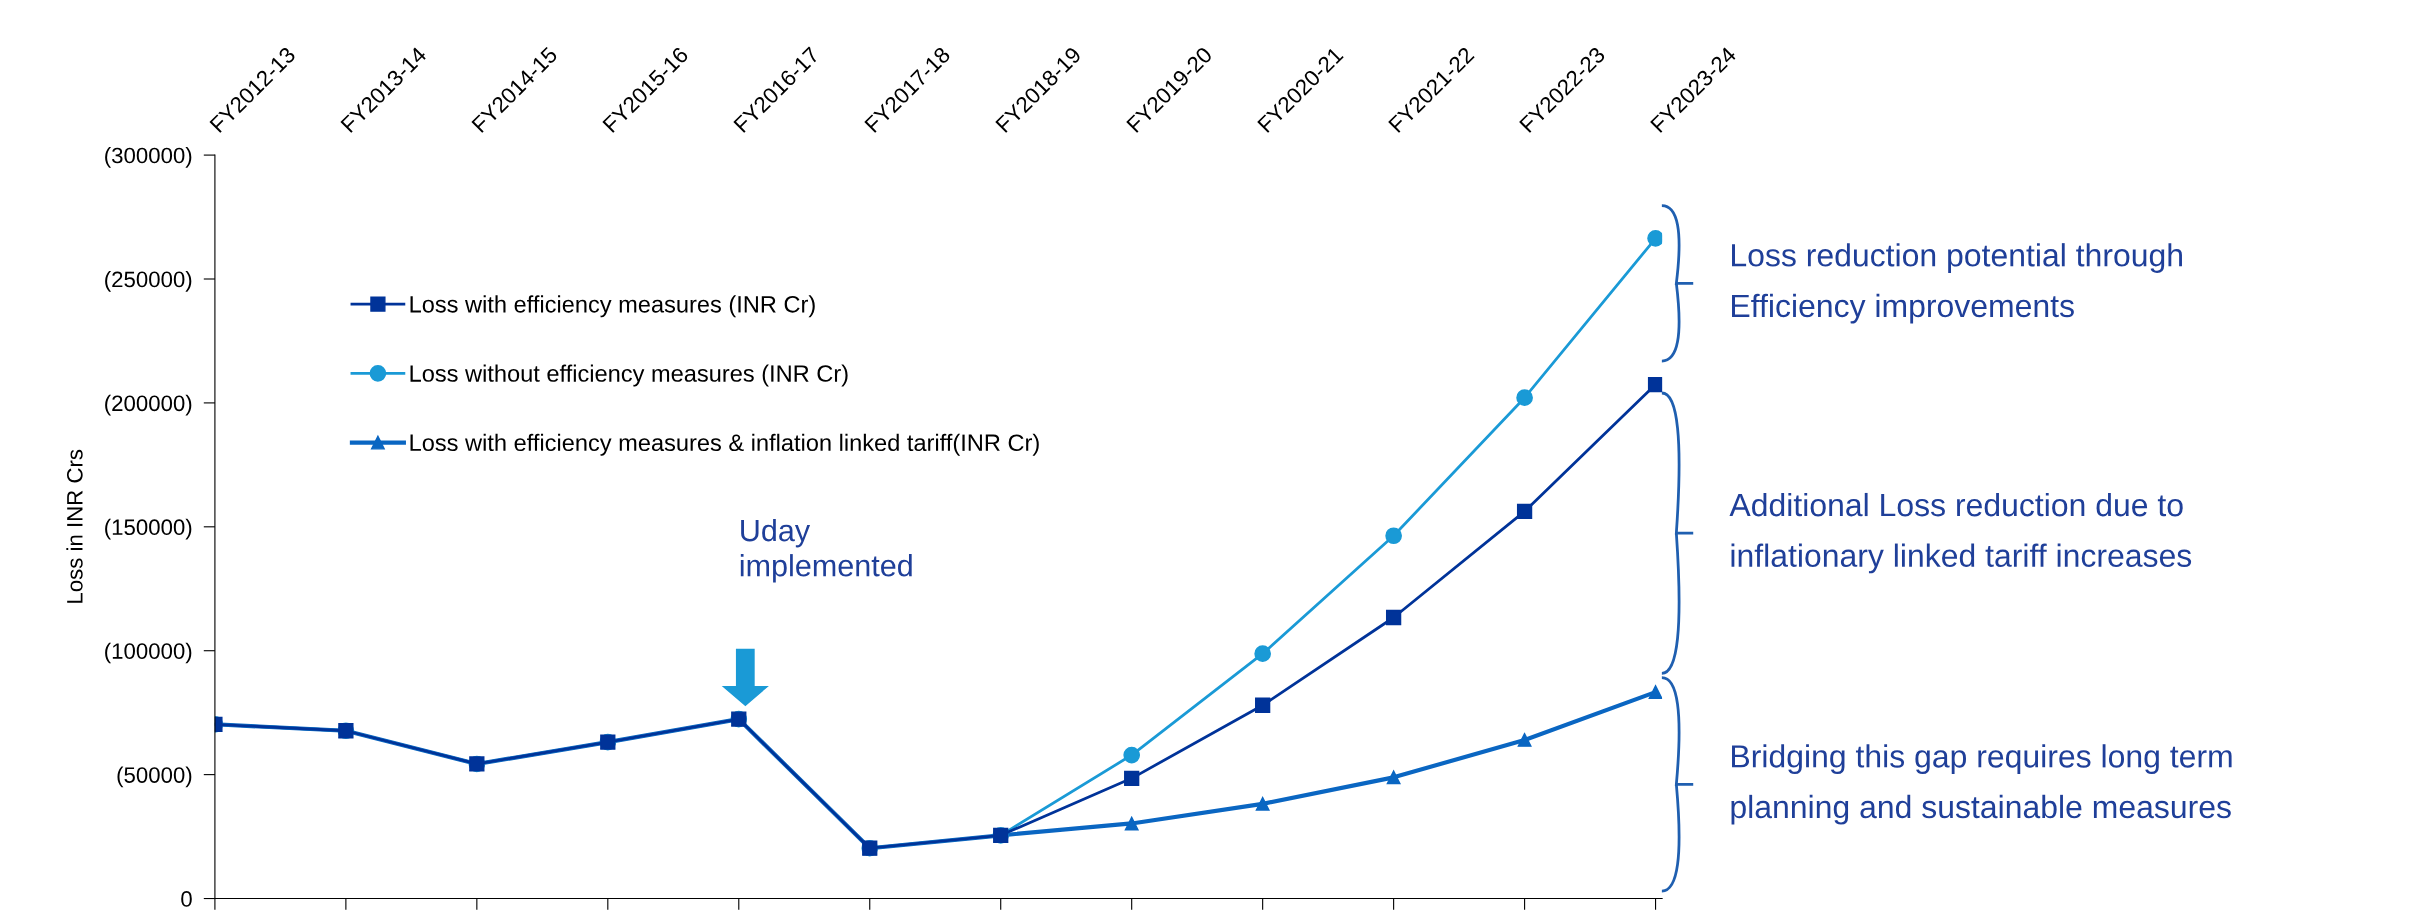 This screenshot has height=915, width=2412. I want to click on y-tick-label: (100000), so click(148, 653).